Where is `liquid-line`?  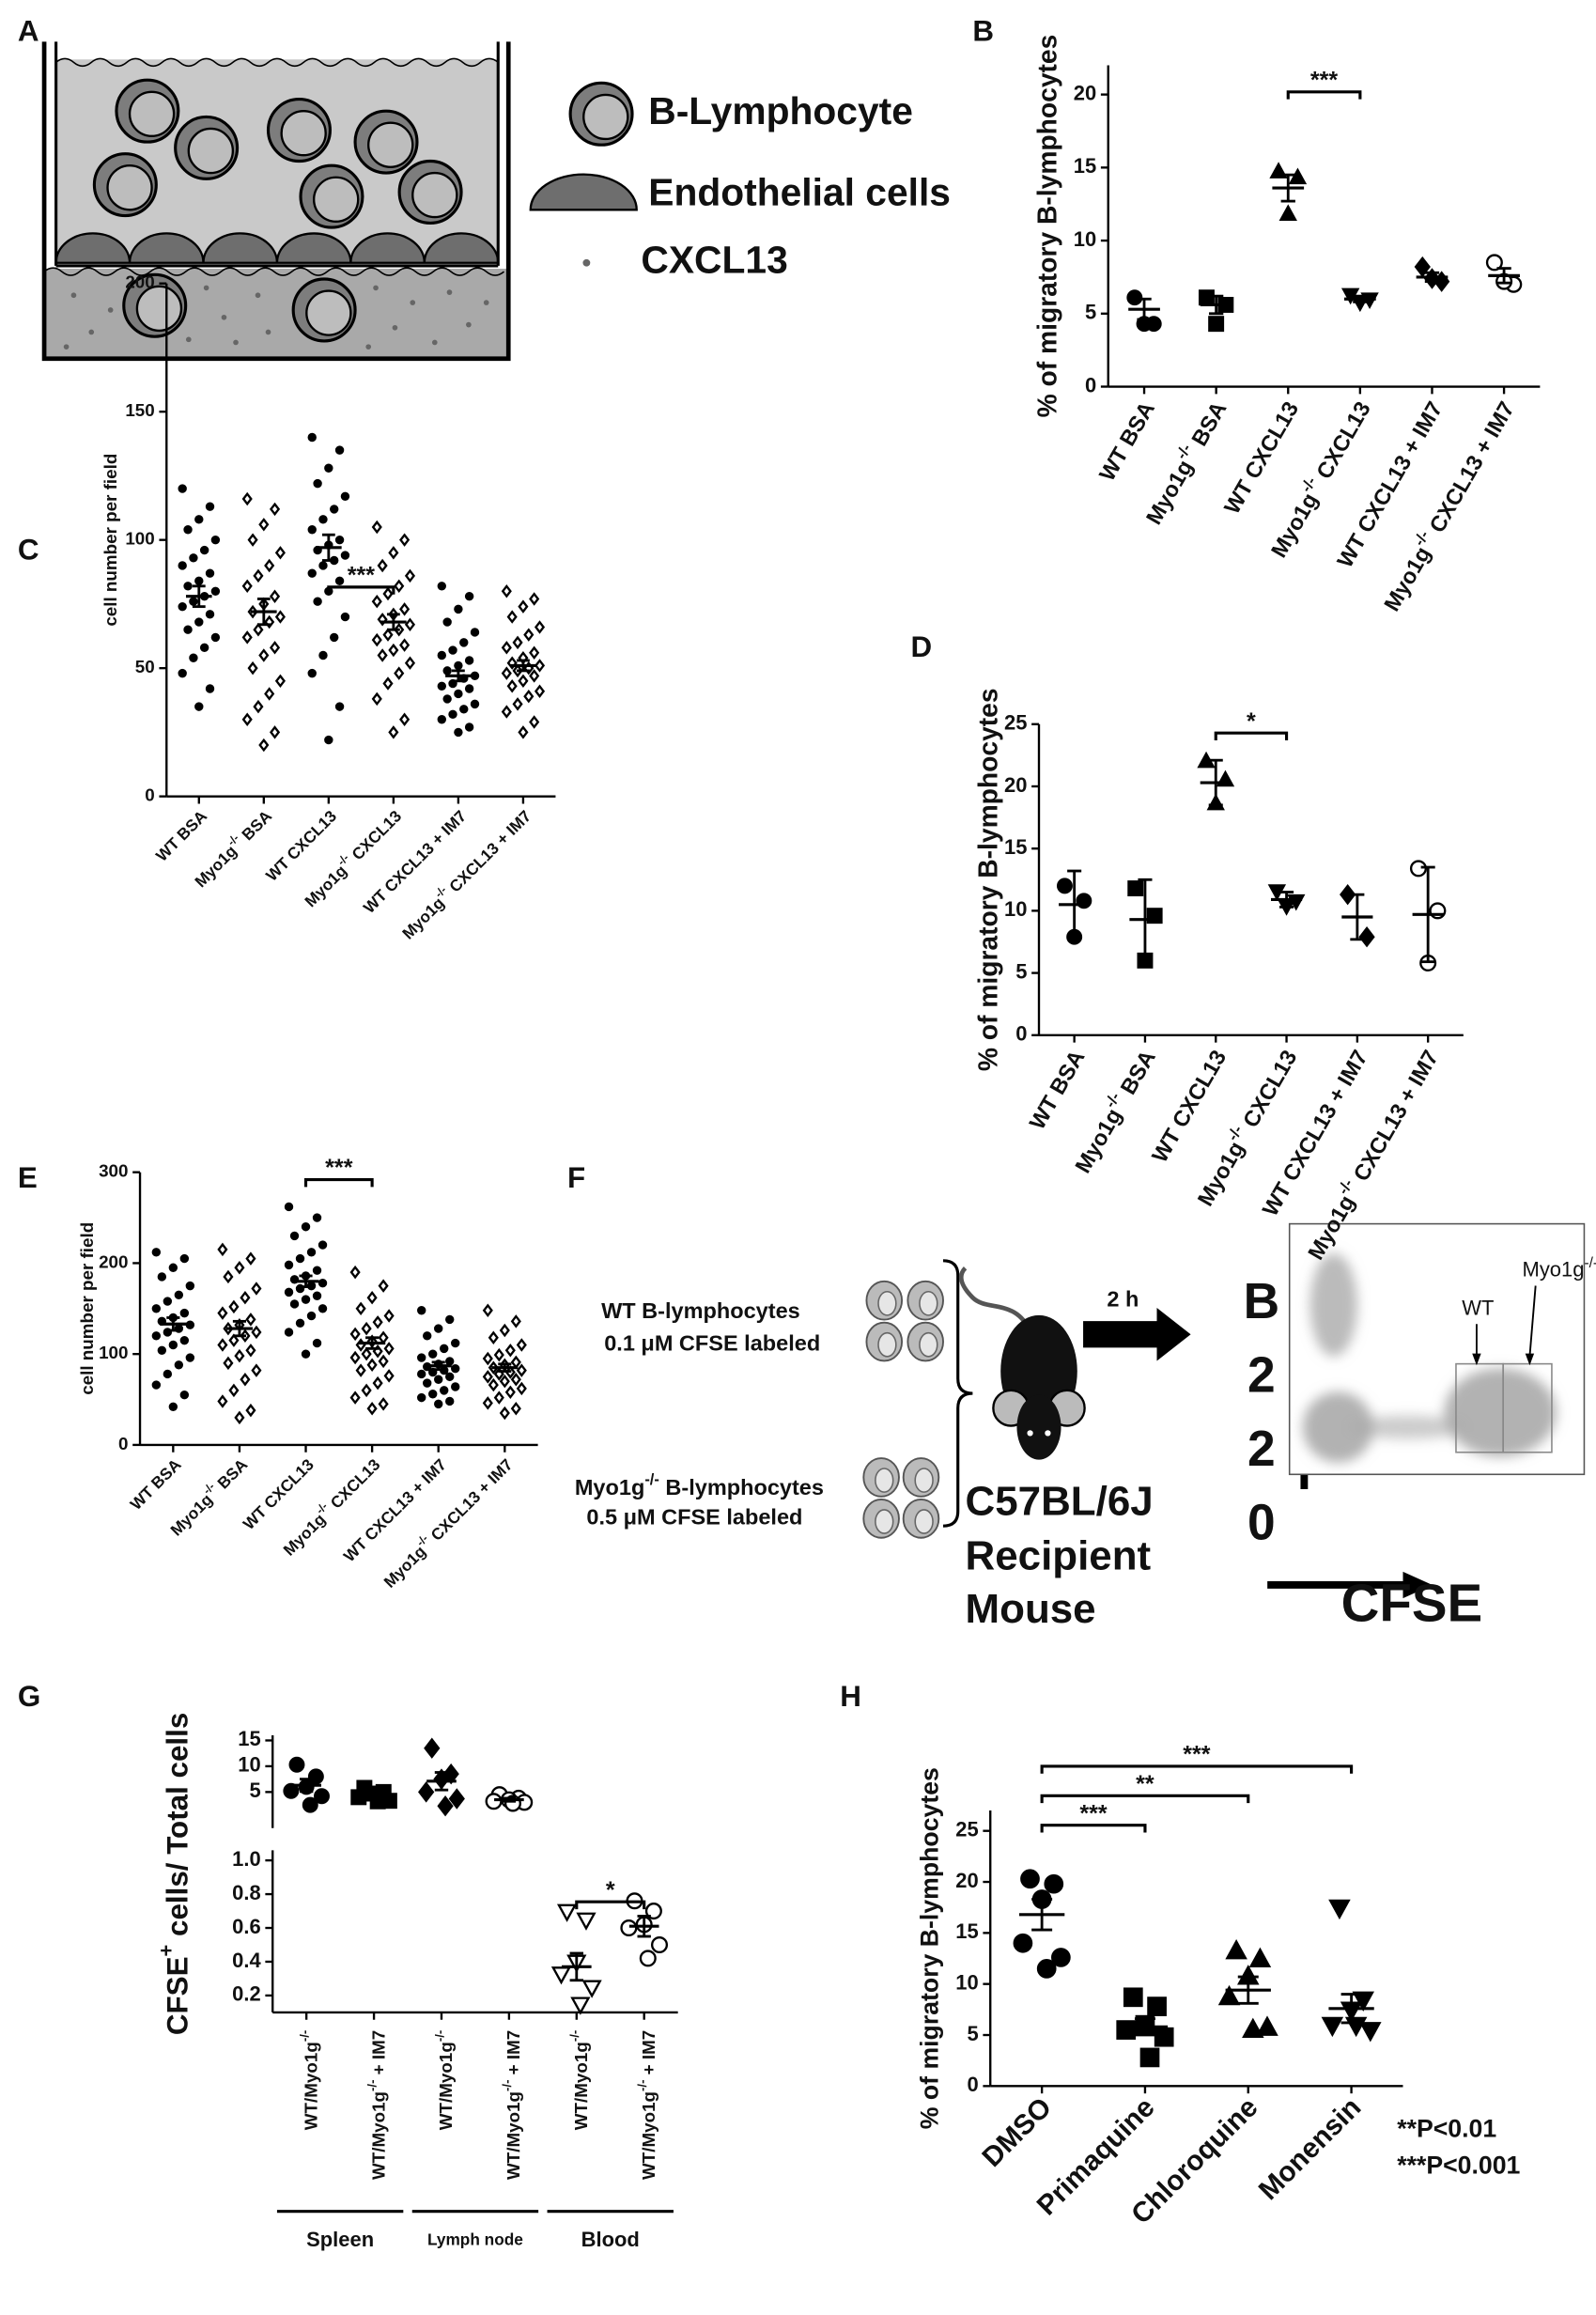
liquid-line is located at coordinates (277, 63).